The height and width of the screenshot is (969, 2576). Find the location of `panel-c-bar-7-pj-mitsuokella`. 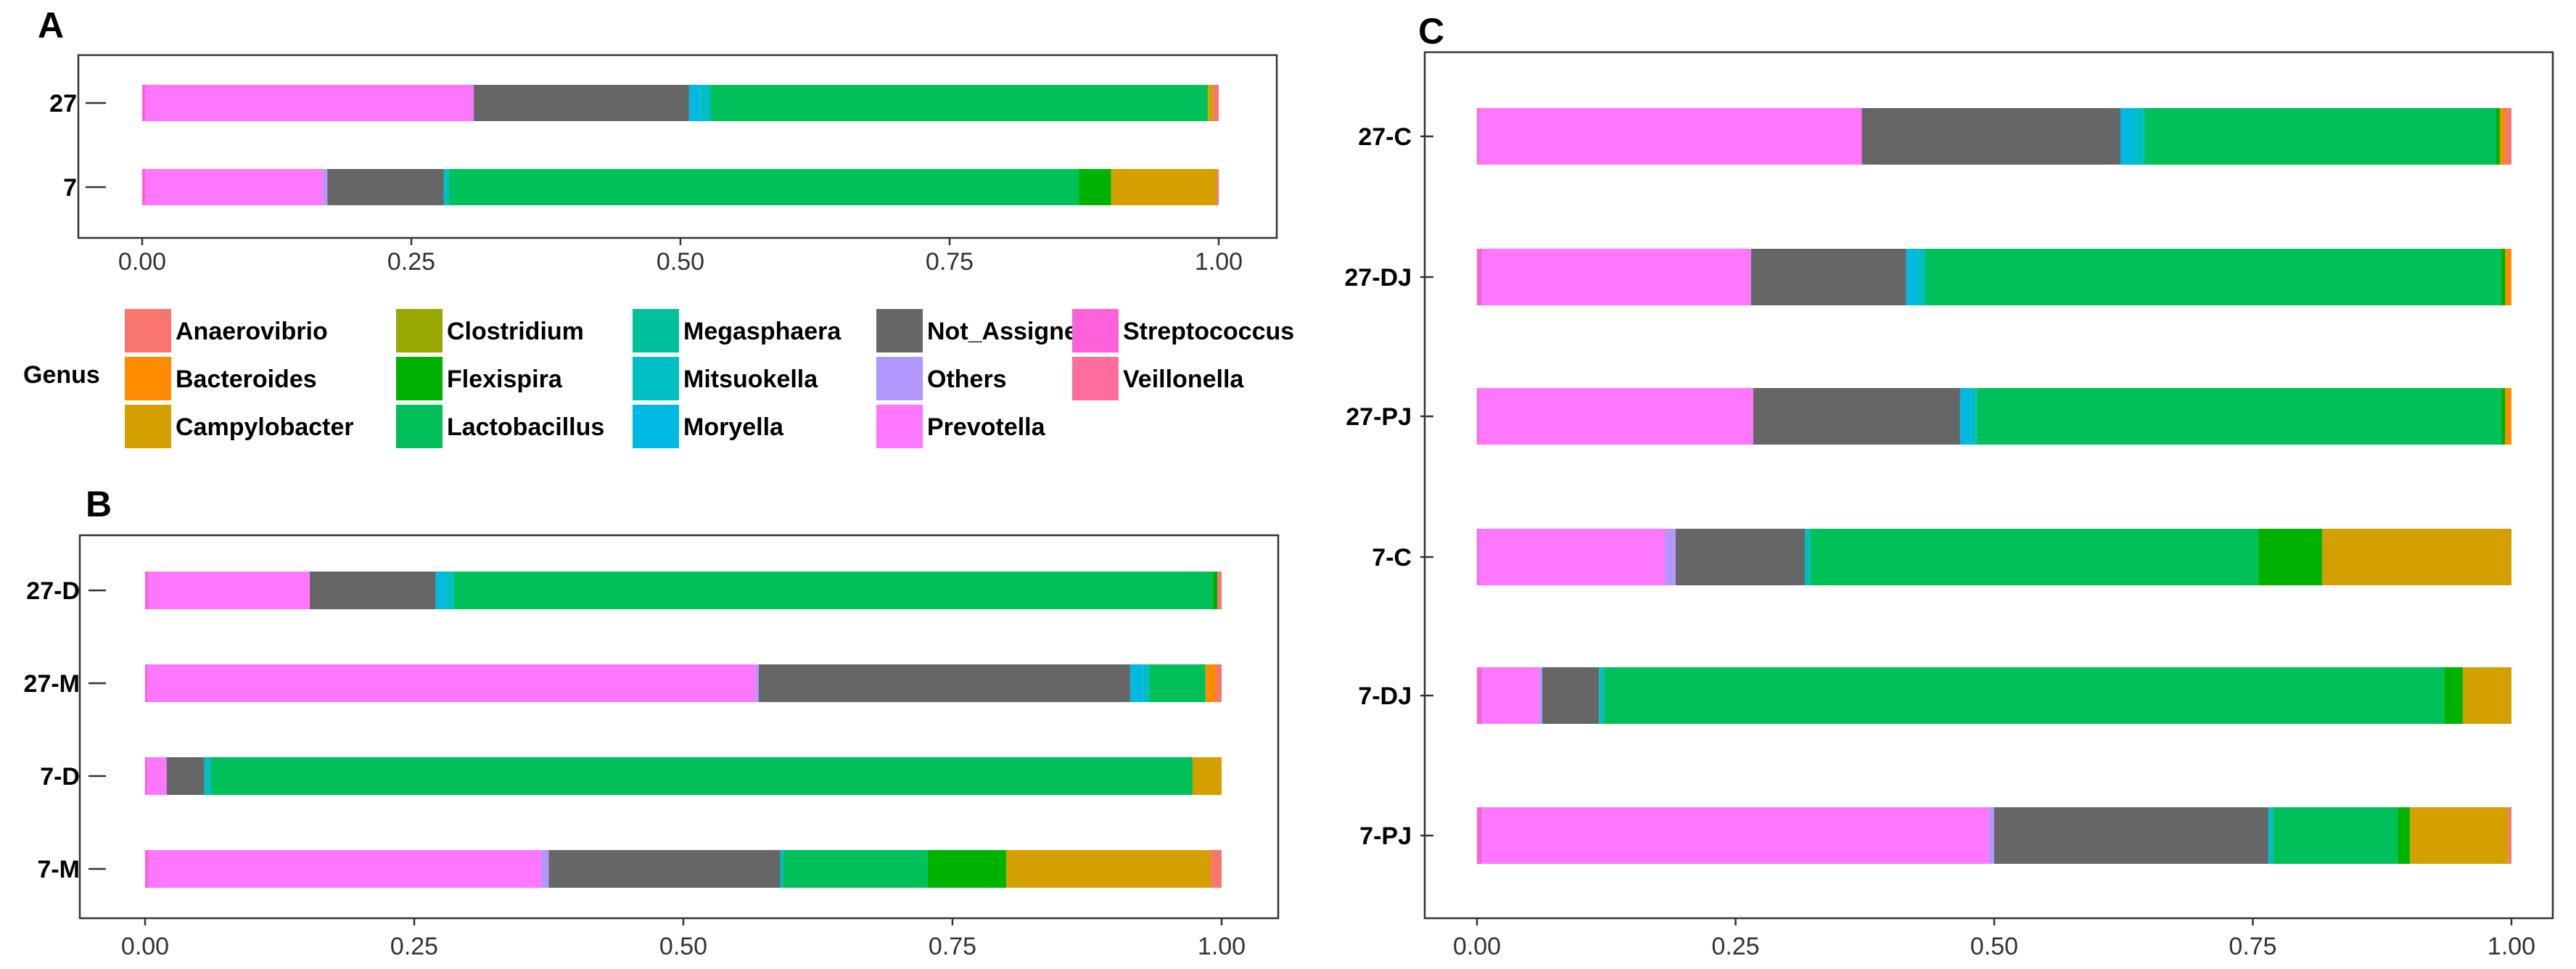

panel-c-bar-7-pj-mitsuokella is located at coordinates (2271, 836).